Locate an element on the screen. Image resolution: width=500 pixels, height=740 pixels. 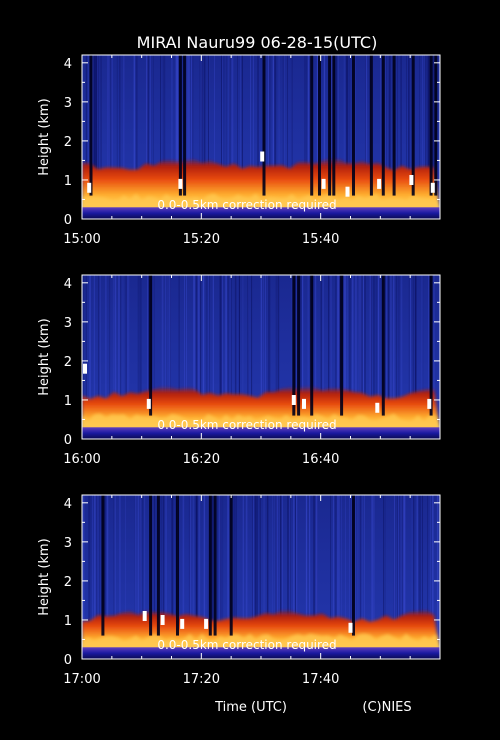
correction-note: 0.0-0.5km correction required is located at coordinates (246, 425).